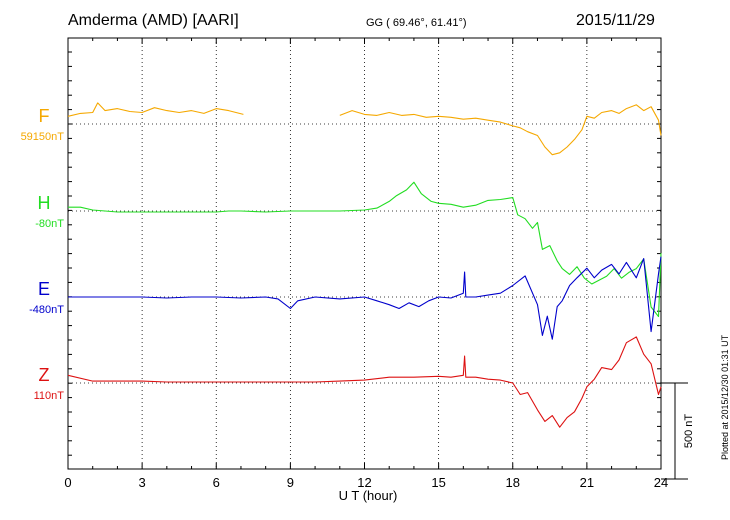 This screenshot has width=730, height=520. I want to click on component-label-h: H, so click(44, 203).